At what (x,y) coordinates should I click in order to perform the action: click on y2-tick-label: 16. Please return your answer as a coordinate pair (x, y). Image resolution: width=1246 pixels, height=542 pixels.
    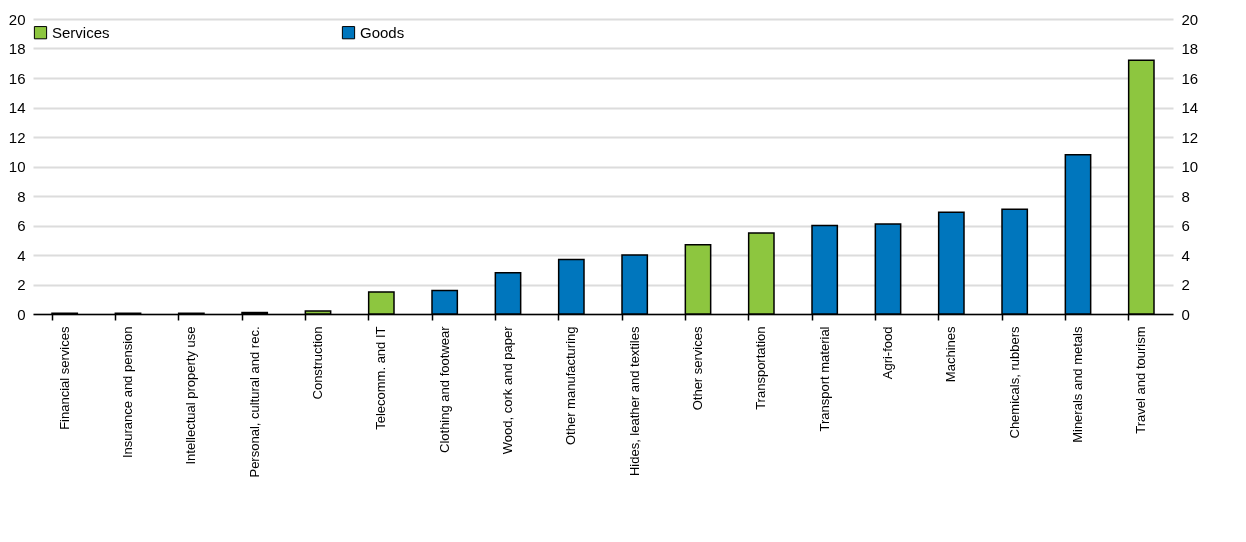
    Looking at the image, I should click on (1190, 78).